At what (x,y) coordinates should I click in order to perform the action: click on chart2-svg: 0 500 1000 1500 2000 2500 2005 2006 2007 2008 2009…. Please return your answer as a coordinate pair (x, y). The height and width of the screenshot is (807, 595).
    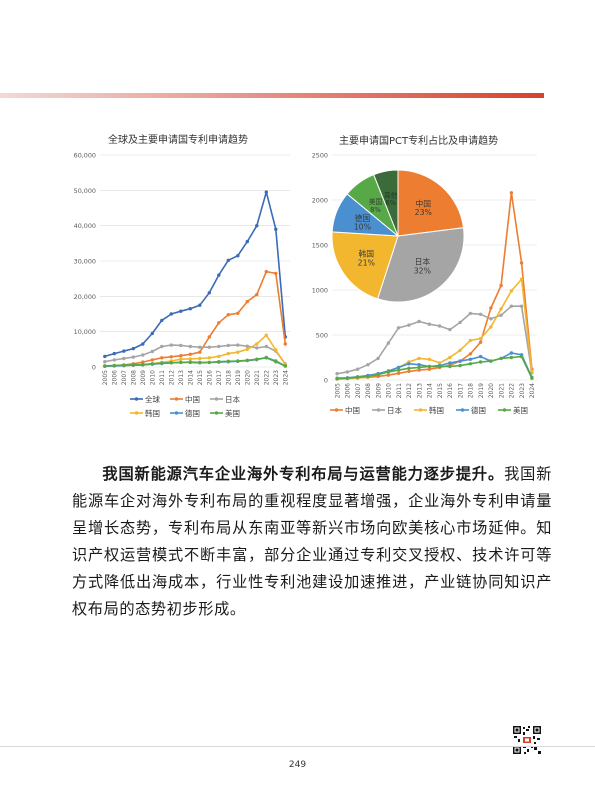
    Looking at the image, I should click on (424, 283).